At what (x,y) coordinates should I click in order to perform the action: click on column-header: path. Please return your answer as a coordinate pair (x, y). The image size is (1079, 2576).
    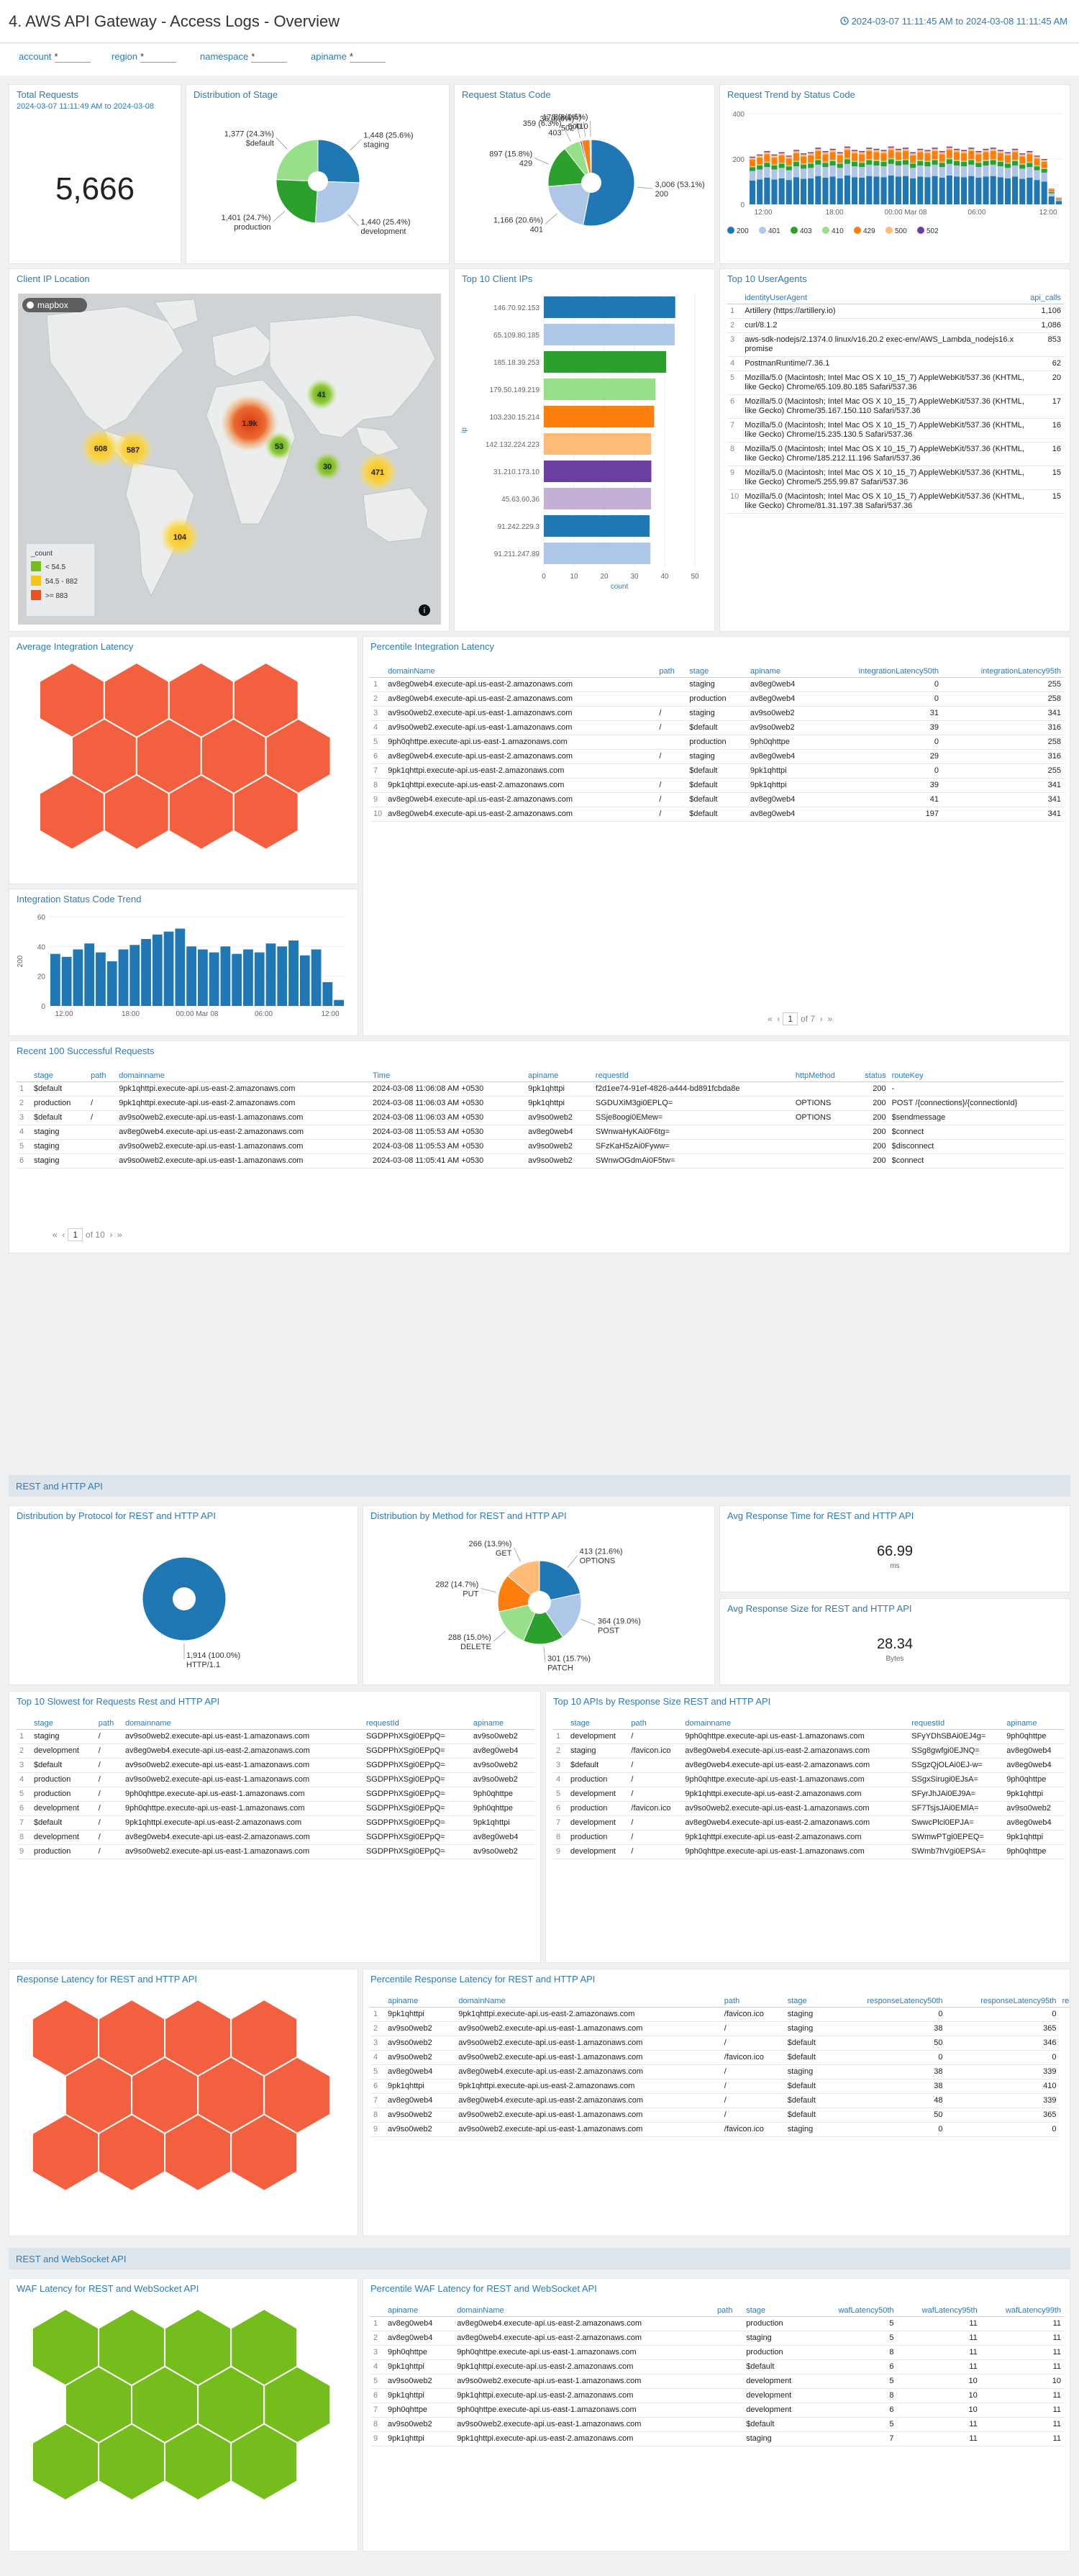
    Looking at the image, I should click on (753, 2001).